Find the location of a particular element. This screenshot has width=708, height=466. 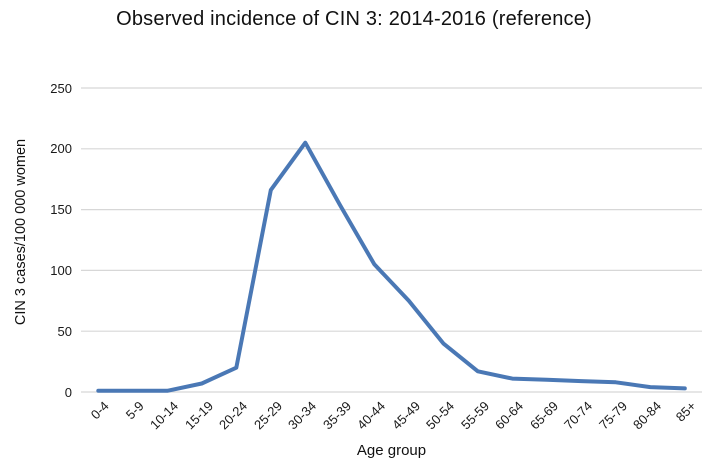

y-tick-label: 50 is located at coordinates (64, 331).